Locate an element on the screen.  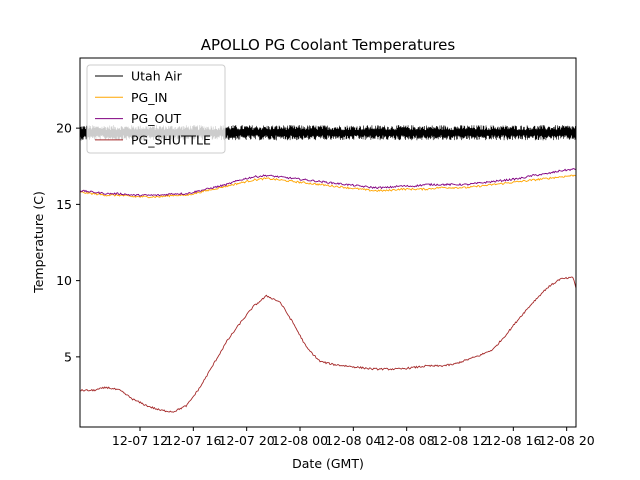
x-tick-label: 12-08 00 is located at coordinates (300, 440).